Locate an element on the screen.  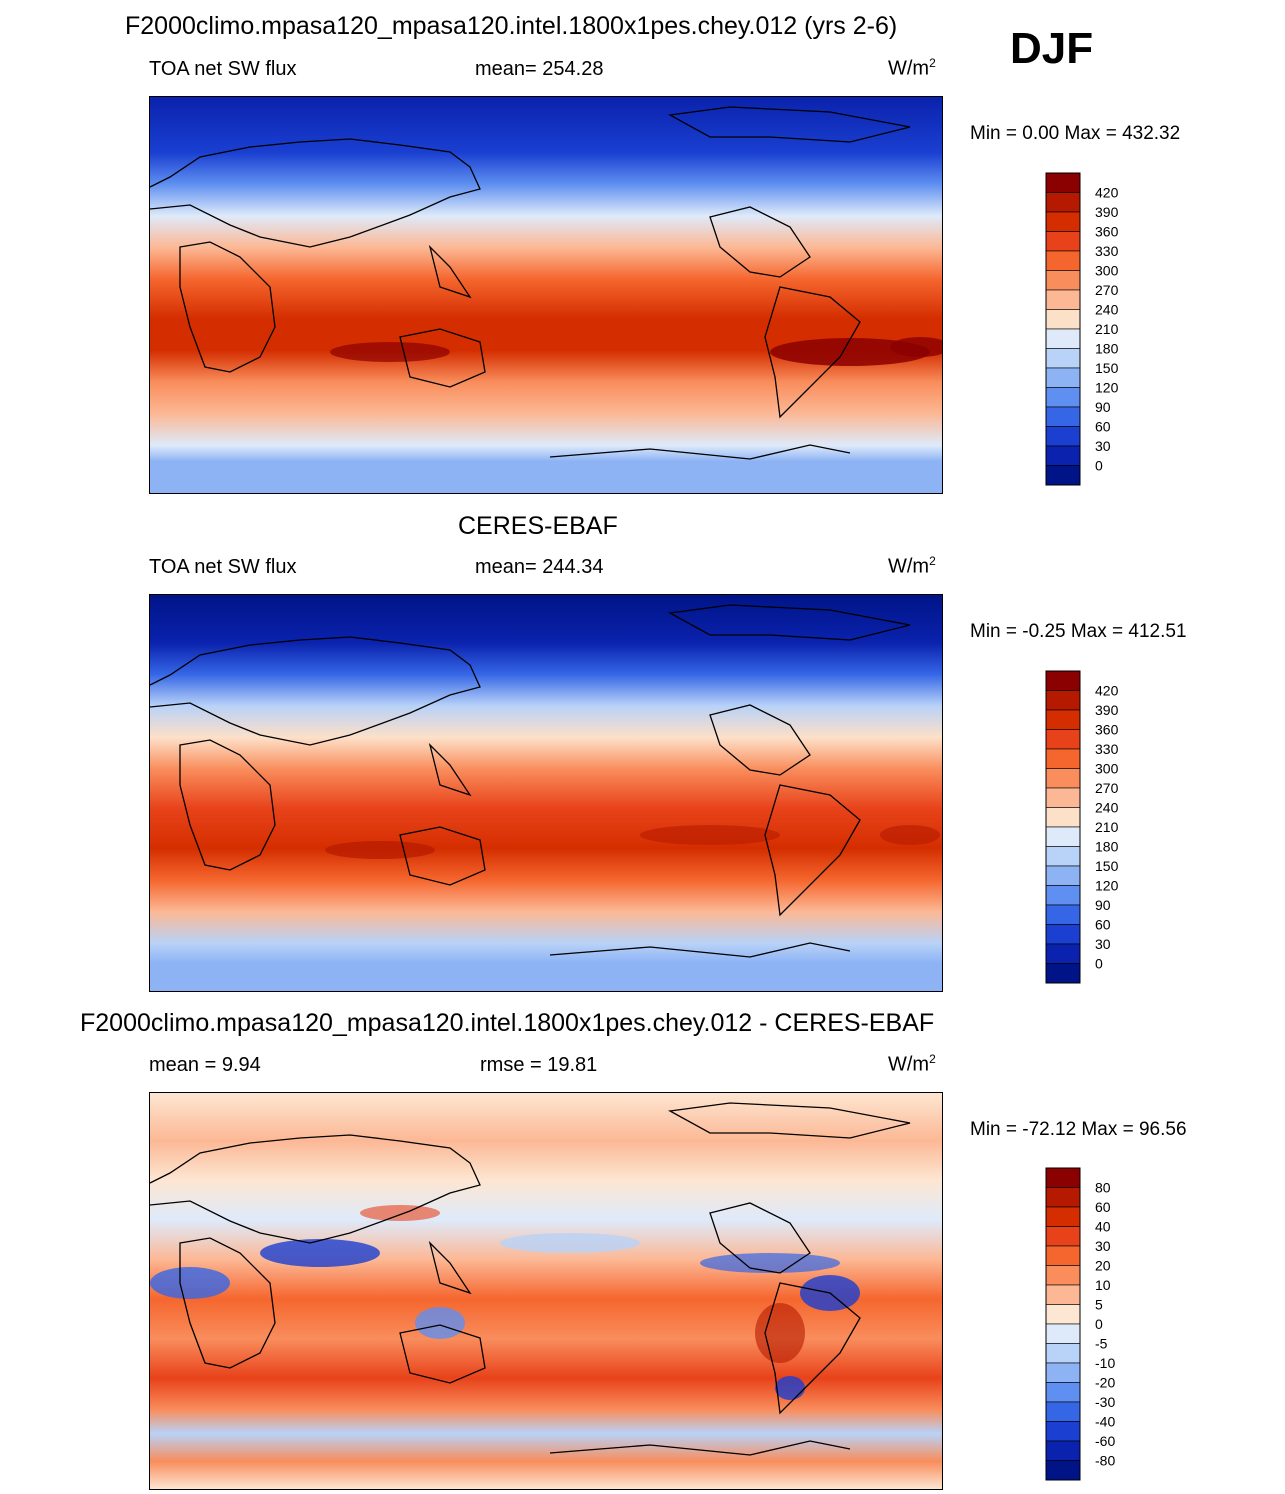
season-label: DJF is located at coordinates (1052, 48).